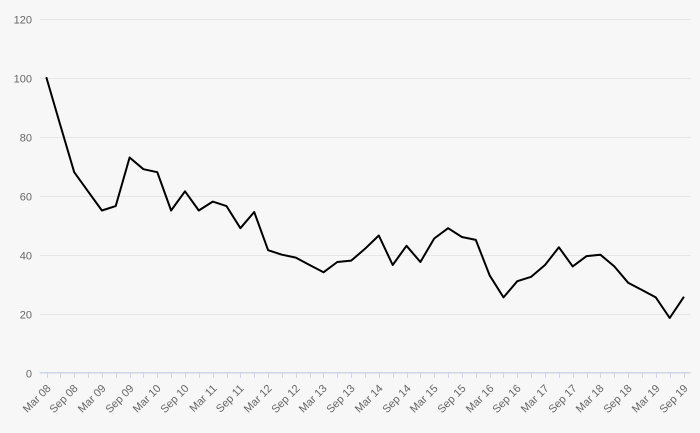 This screenshot has height=433, width=700. I want to click on y-axis-label: 60, so click(26, 198).